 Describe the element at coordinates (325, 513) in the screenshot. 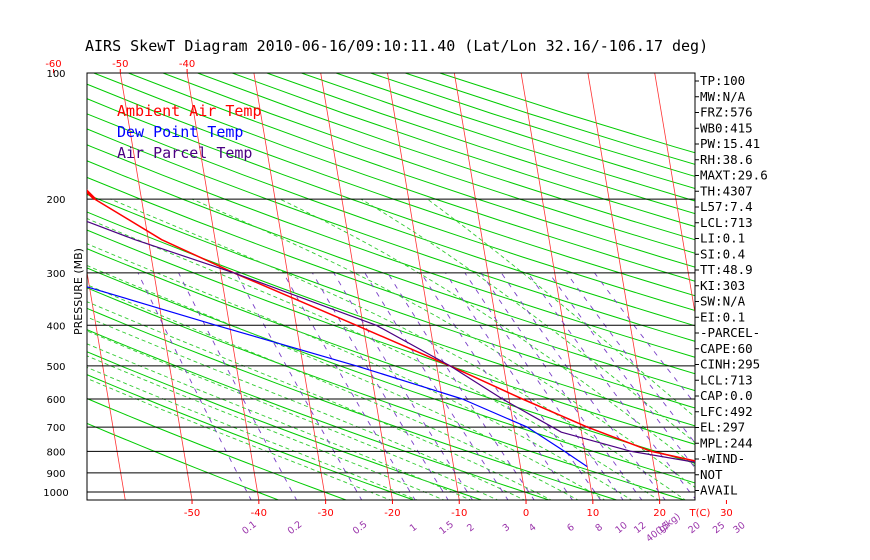

I see `bottom-tick-label: -30` at that location.